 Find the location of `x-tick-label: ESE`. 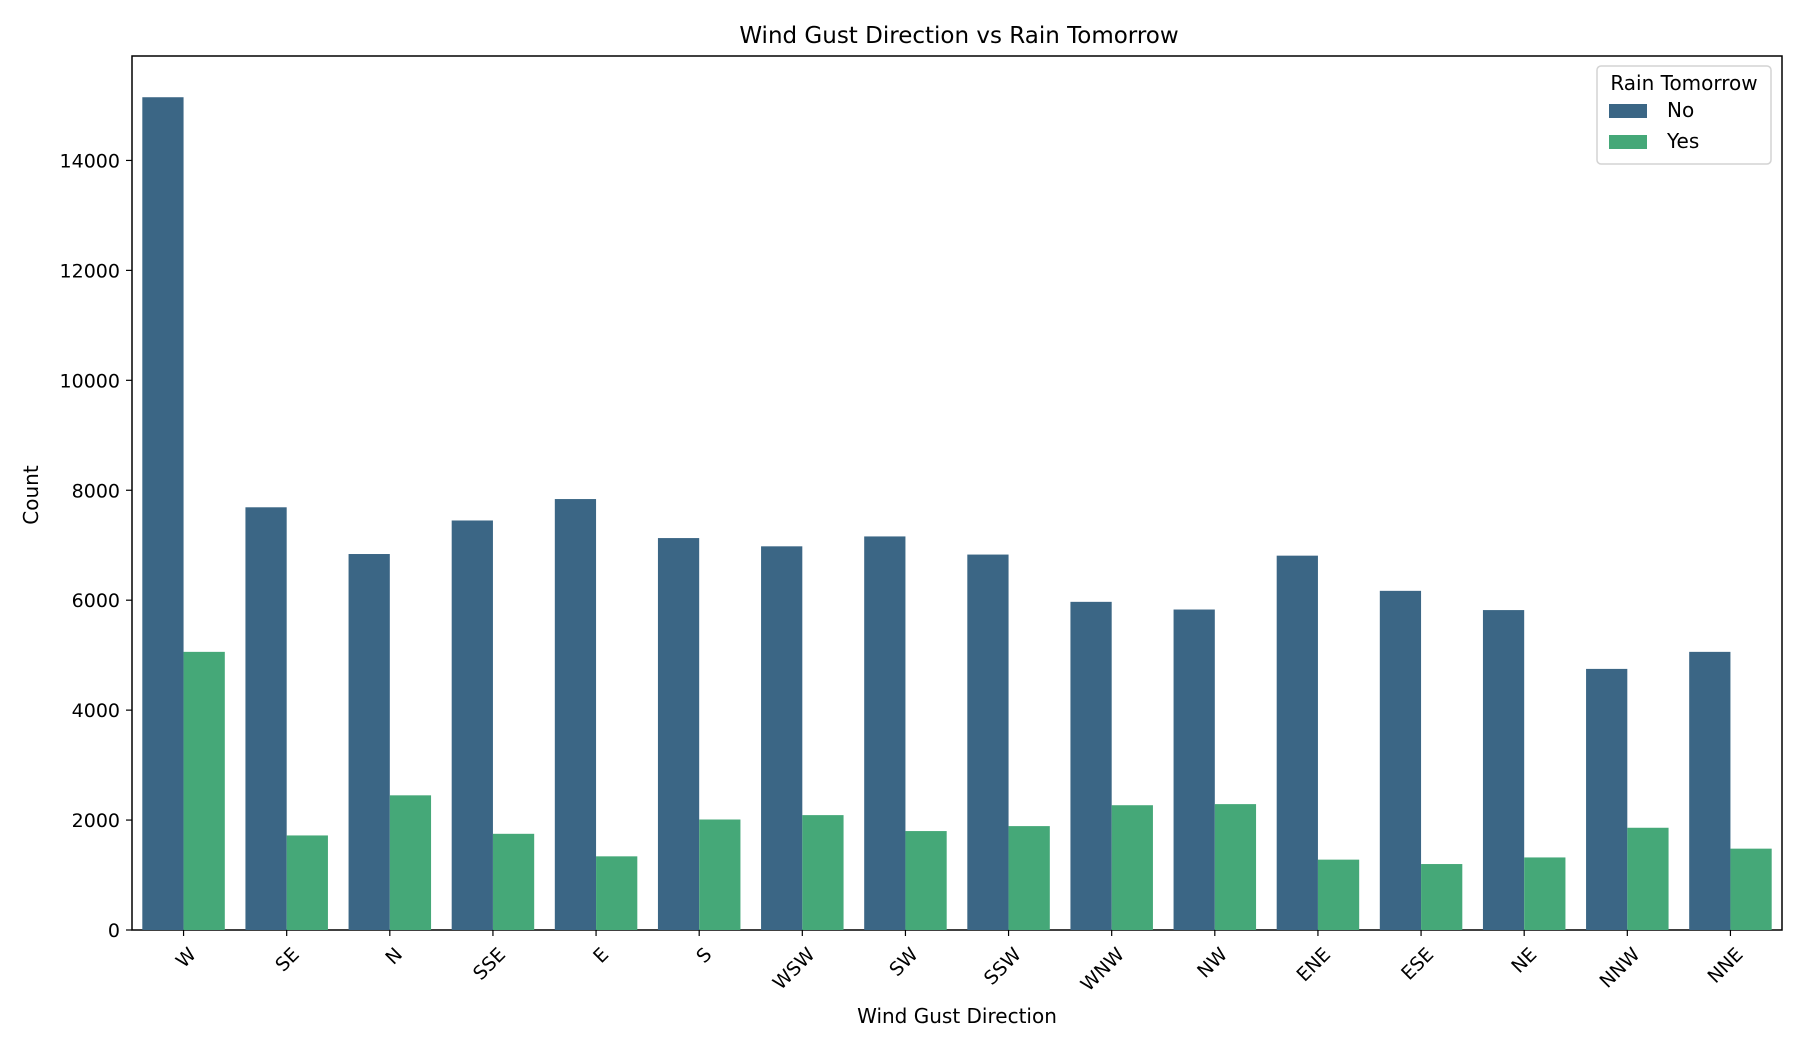

x-tick-label: ESE is located at coordinates (1417, 964).